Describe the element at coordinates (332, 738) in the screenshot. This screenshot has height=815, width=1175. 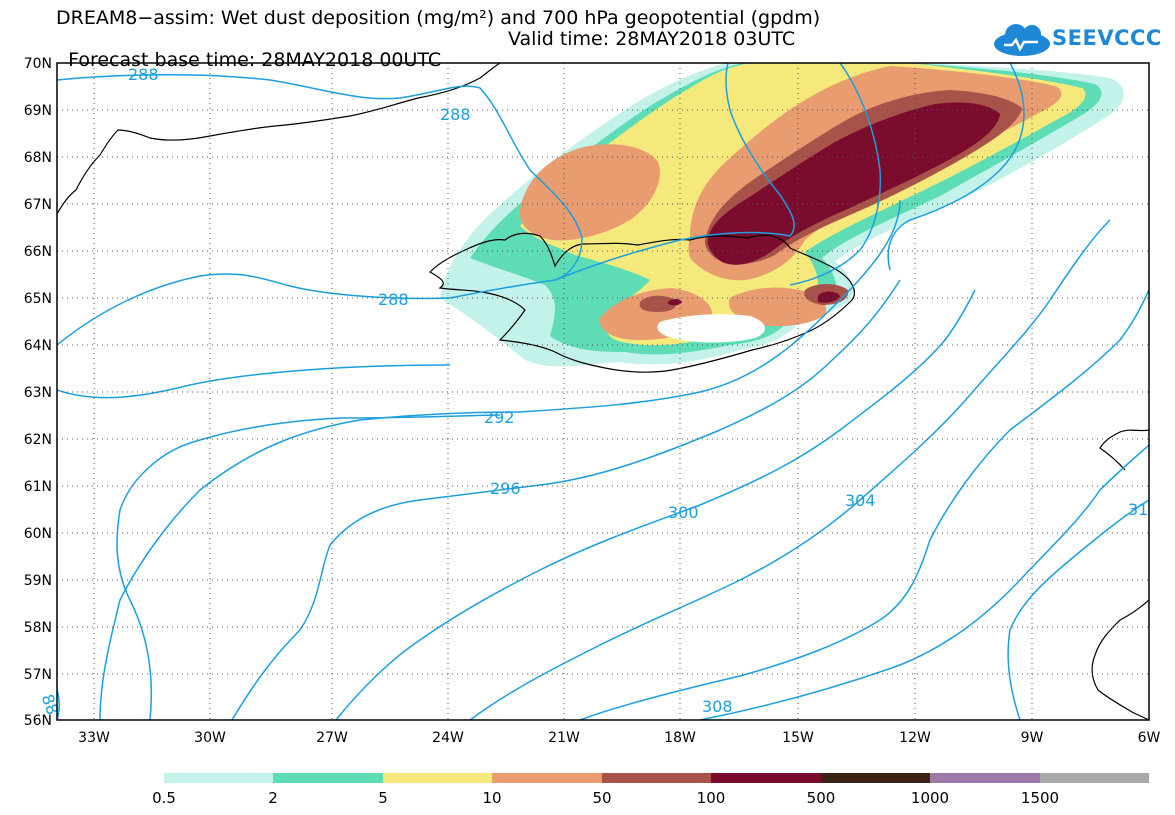
I see `lon-label: 27W` at that location.